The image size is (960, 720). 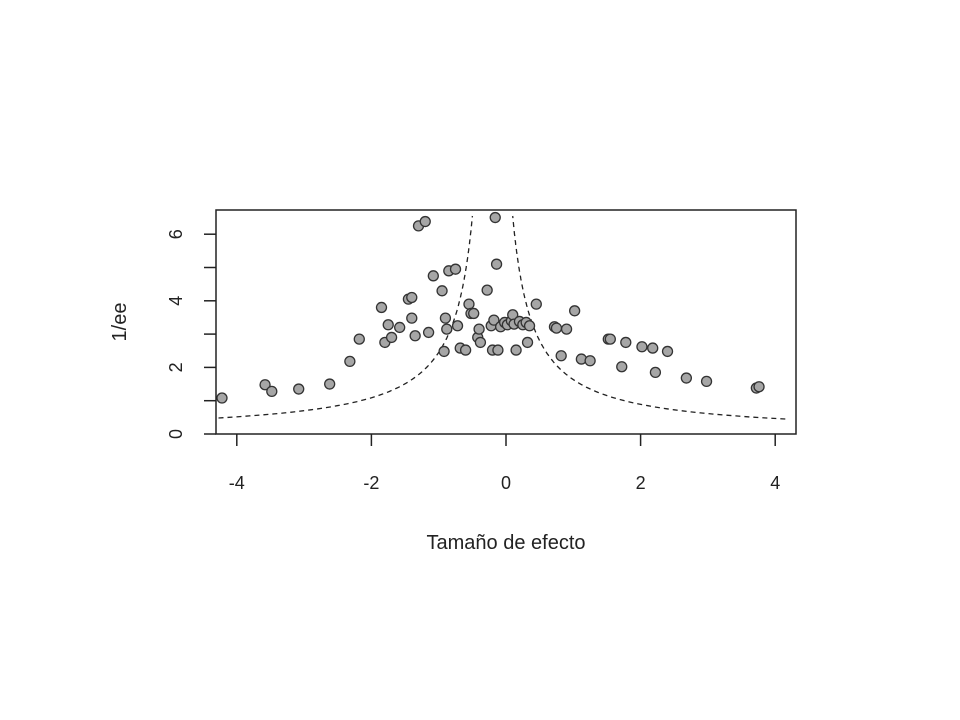 I want to click on x-tick-label: -2, so click(x=371, y=483).